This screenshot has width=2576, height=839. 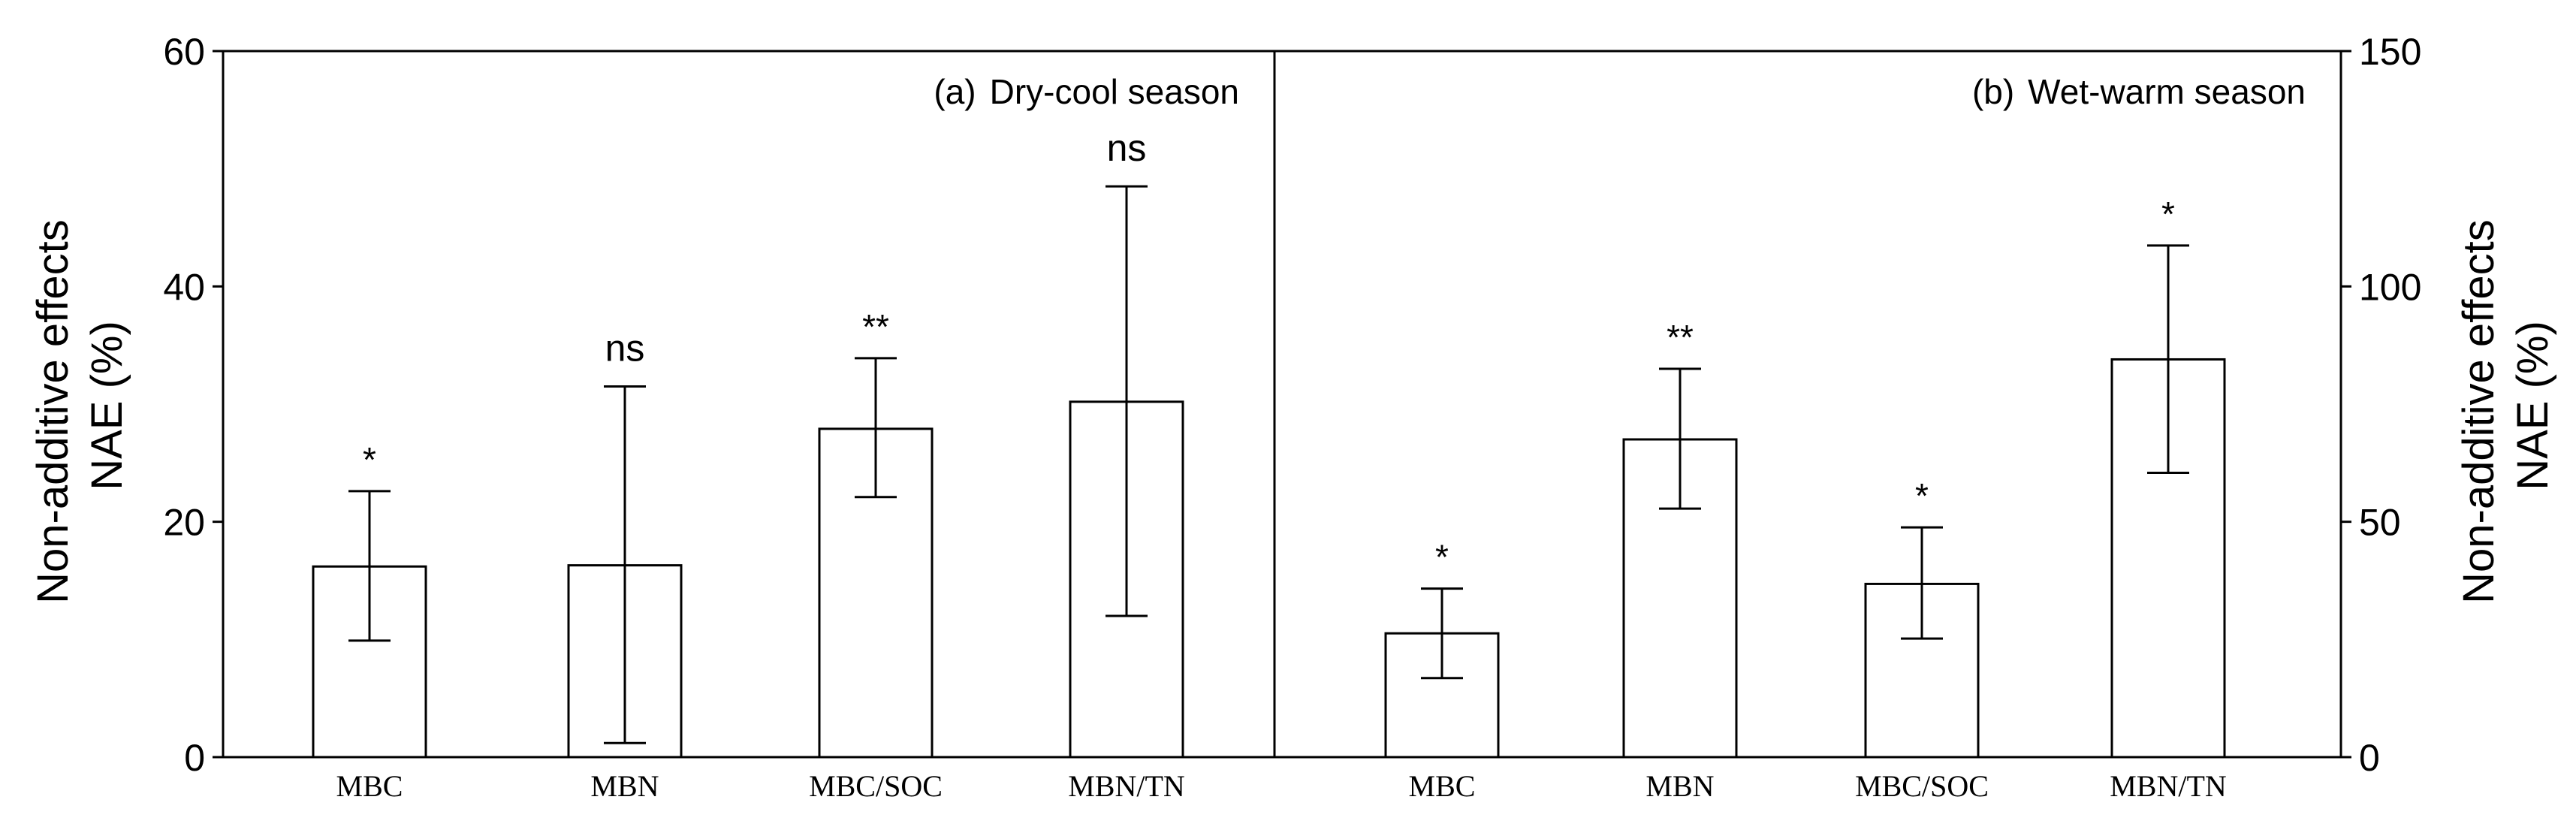 I want to click on panel-b-season: Wet-warm season, so click(x=2167, y=91).